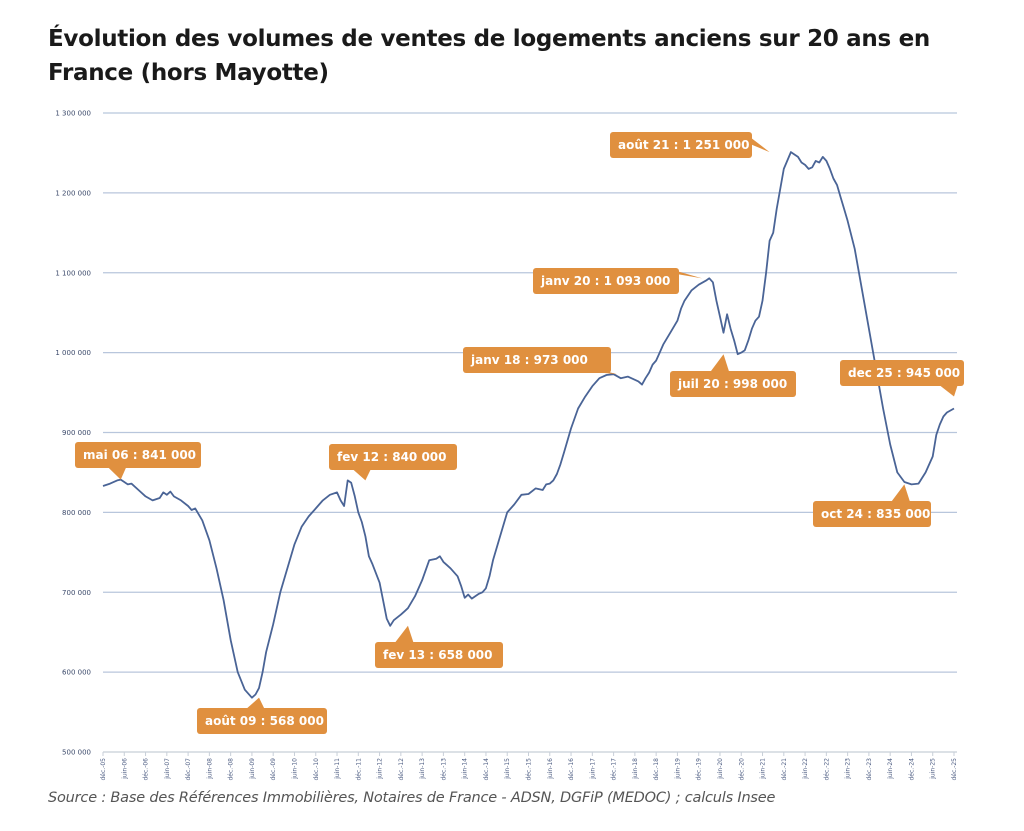 The height and width of the screenshot is (831, 1024). Describe the element at coordinates (890, 769) in the screenshot. I see `x-tick-label: juin-24` at that location.